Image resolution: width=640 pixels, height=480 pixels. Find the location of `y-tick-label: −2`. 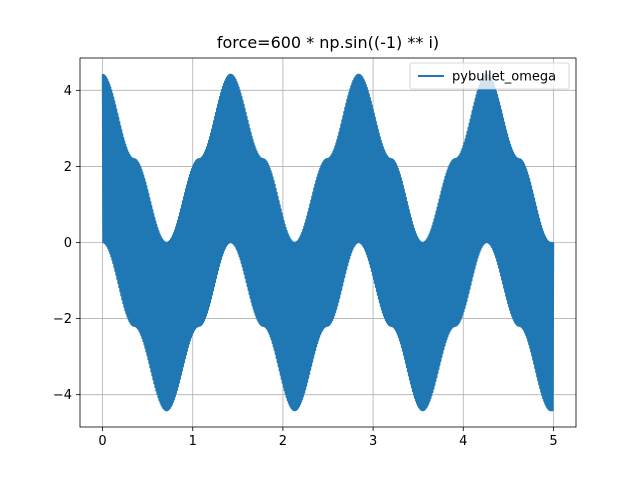

y-tick-label: −2 is located at coordinates (62, 319).